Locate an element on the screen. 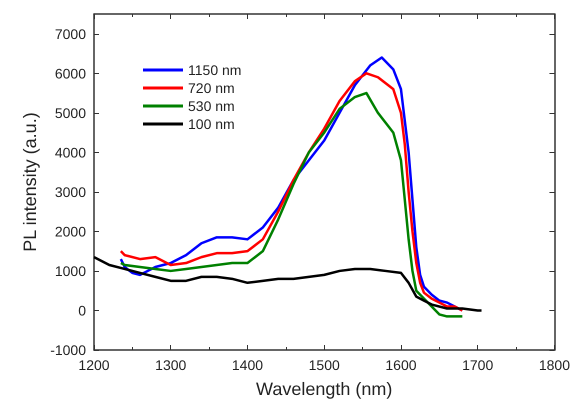  y-tick-label: 3000 is located at coordinates (70, 192).